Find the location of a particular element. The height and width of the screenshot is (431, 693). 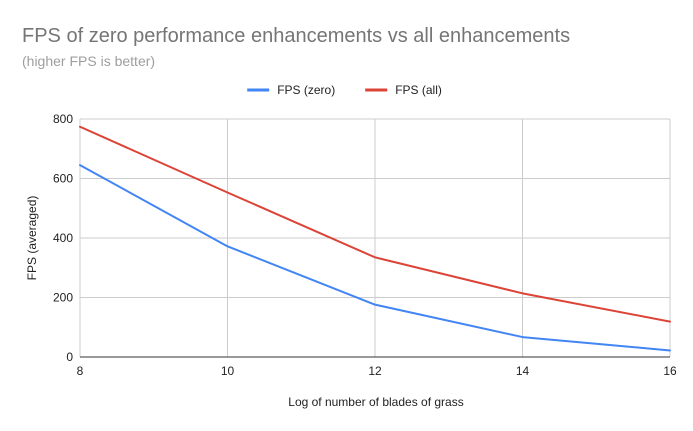

legend-label: FPS (all) is located at coordinates (418, 90).